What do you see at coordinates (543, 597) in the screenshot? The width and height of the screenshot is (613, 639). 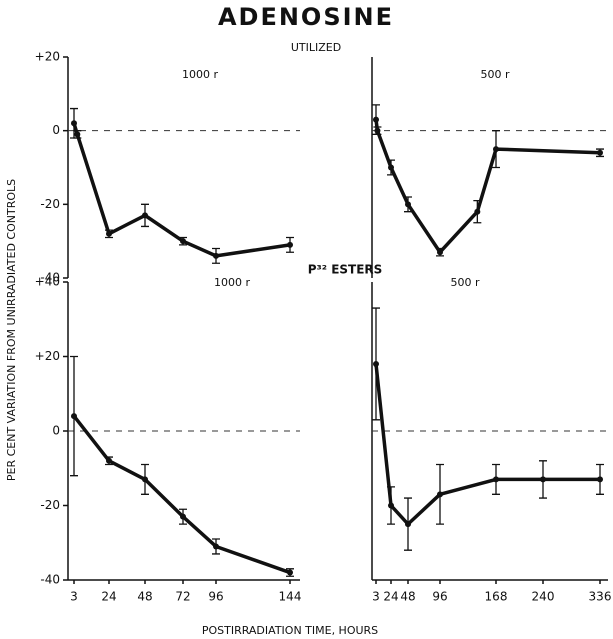 I see `x-tick-label: 240` at bounding box center [543, 597].